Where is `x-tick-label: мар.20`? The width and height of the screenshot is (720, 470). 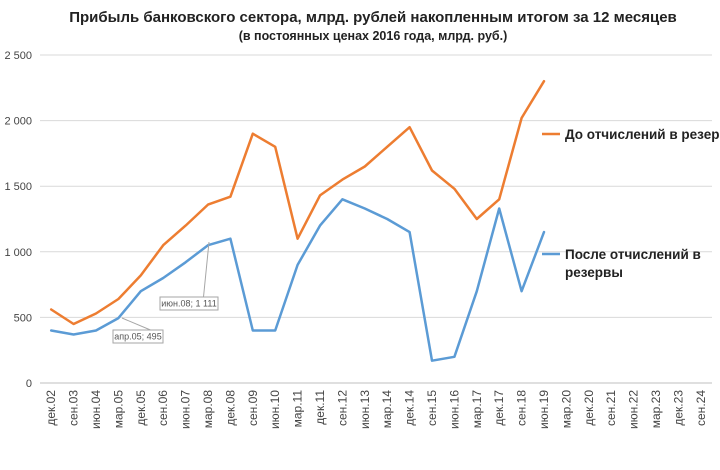 x-tick-label: мар.20 is located at coordinates (566, 409).